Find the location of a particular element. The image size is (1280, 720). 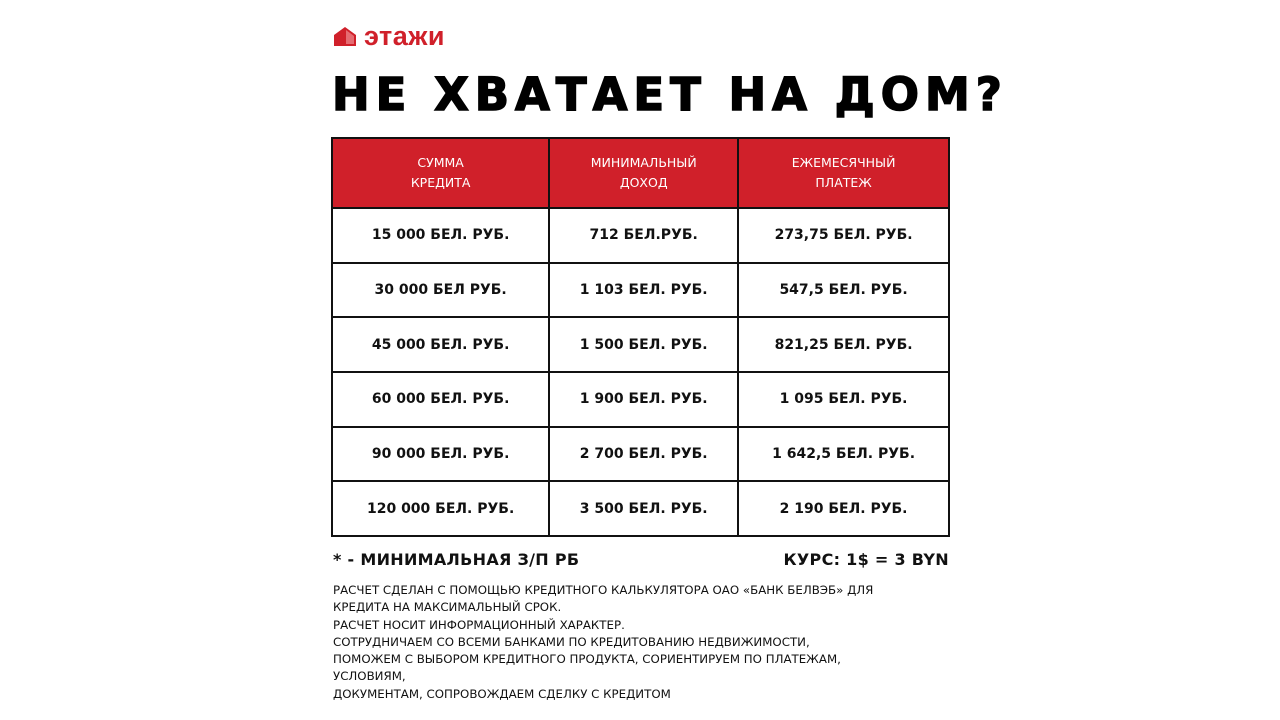

cell-monthly-payment: 1 642,5 БЕЛ. РУБ. is located at coordinates (843, 454).